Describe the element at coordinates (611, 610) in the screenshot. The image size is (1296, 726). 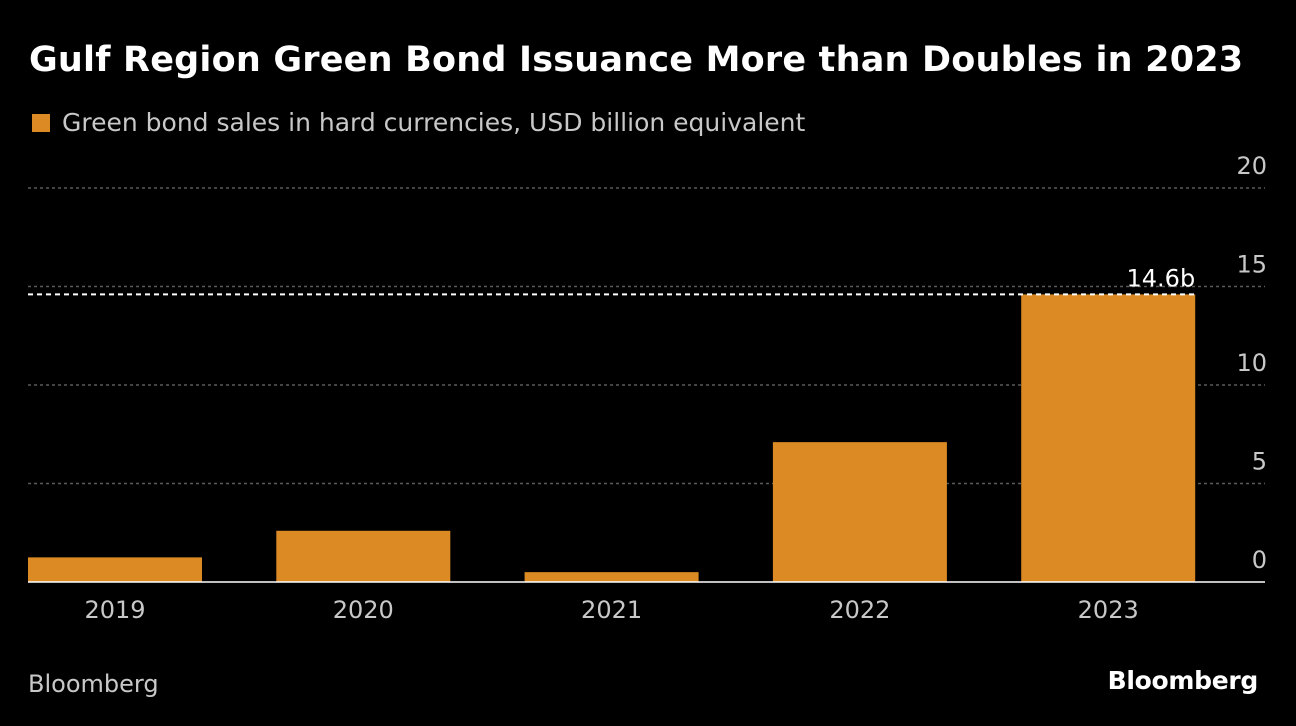
I see `x-tick-label: 2021` at that location.